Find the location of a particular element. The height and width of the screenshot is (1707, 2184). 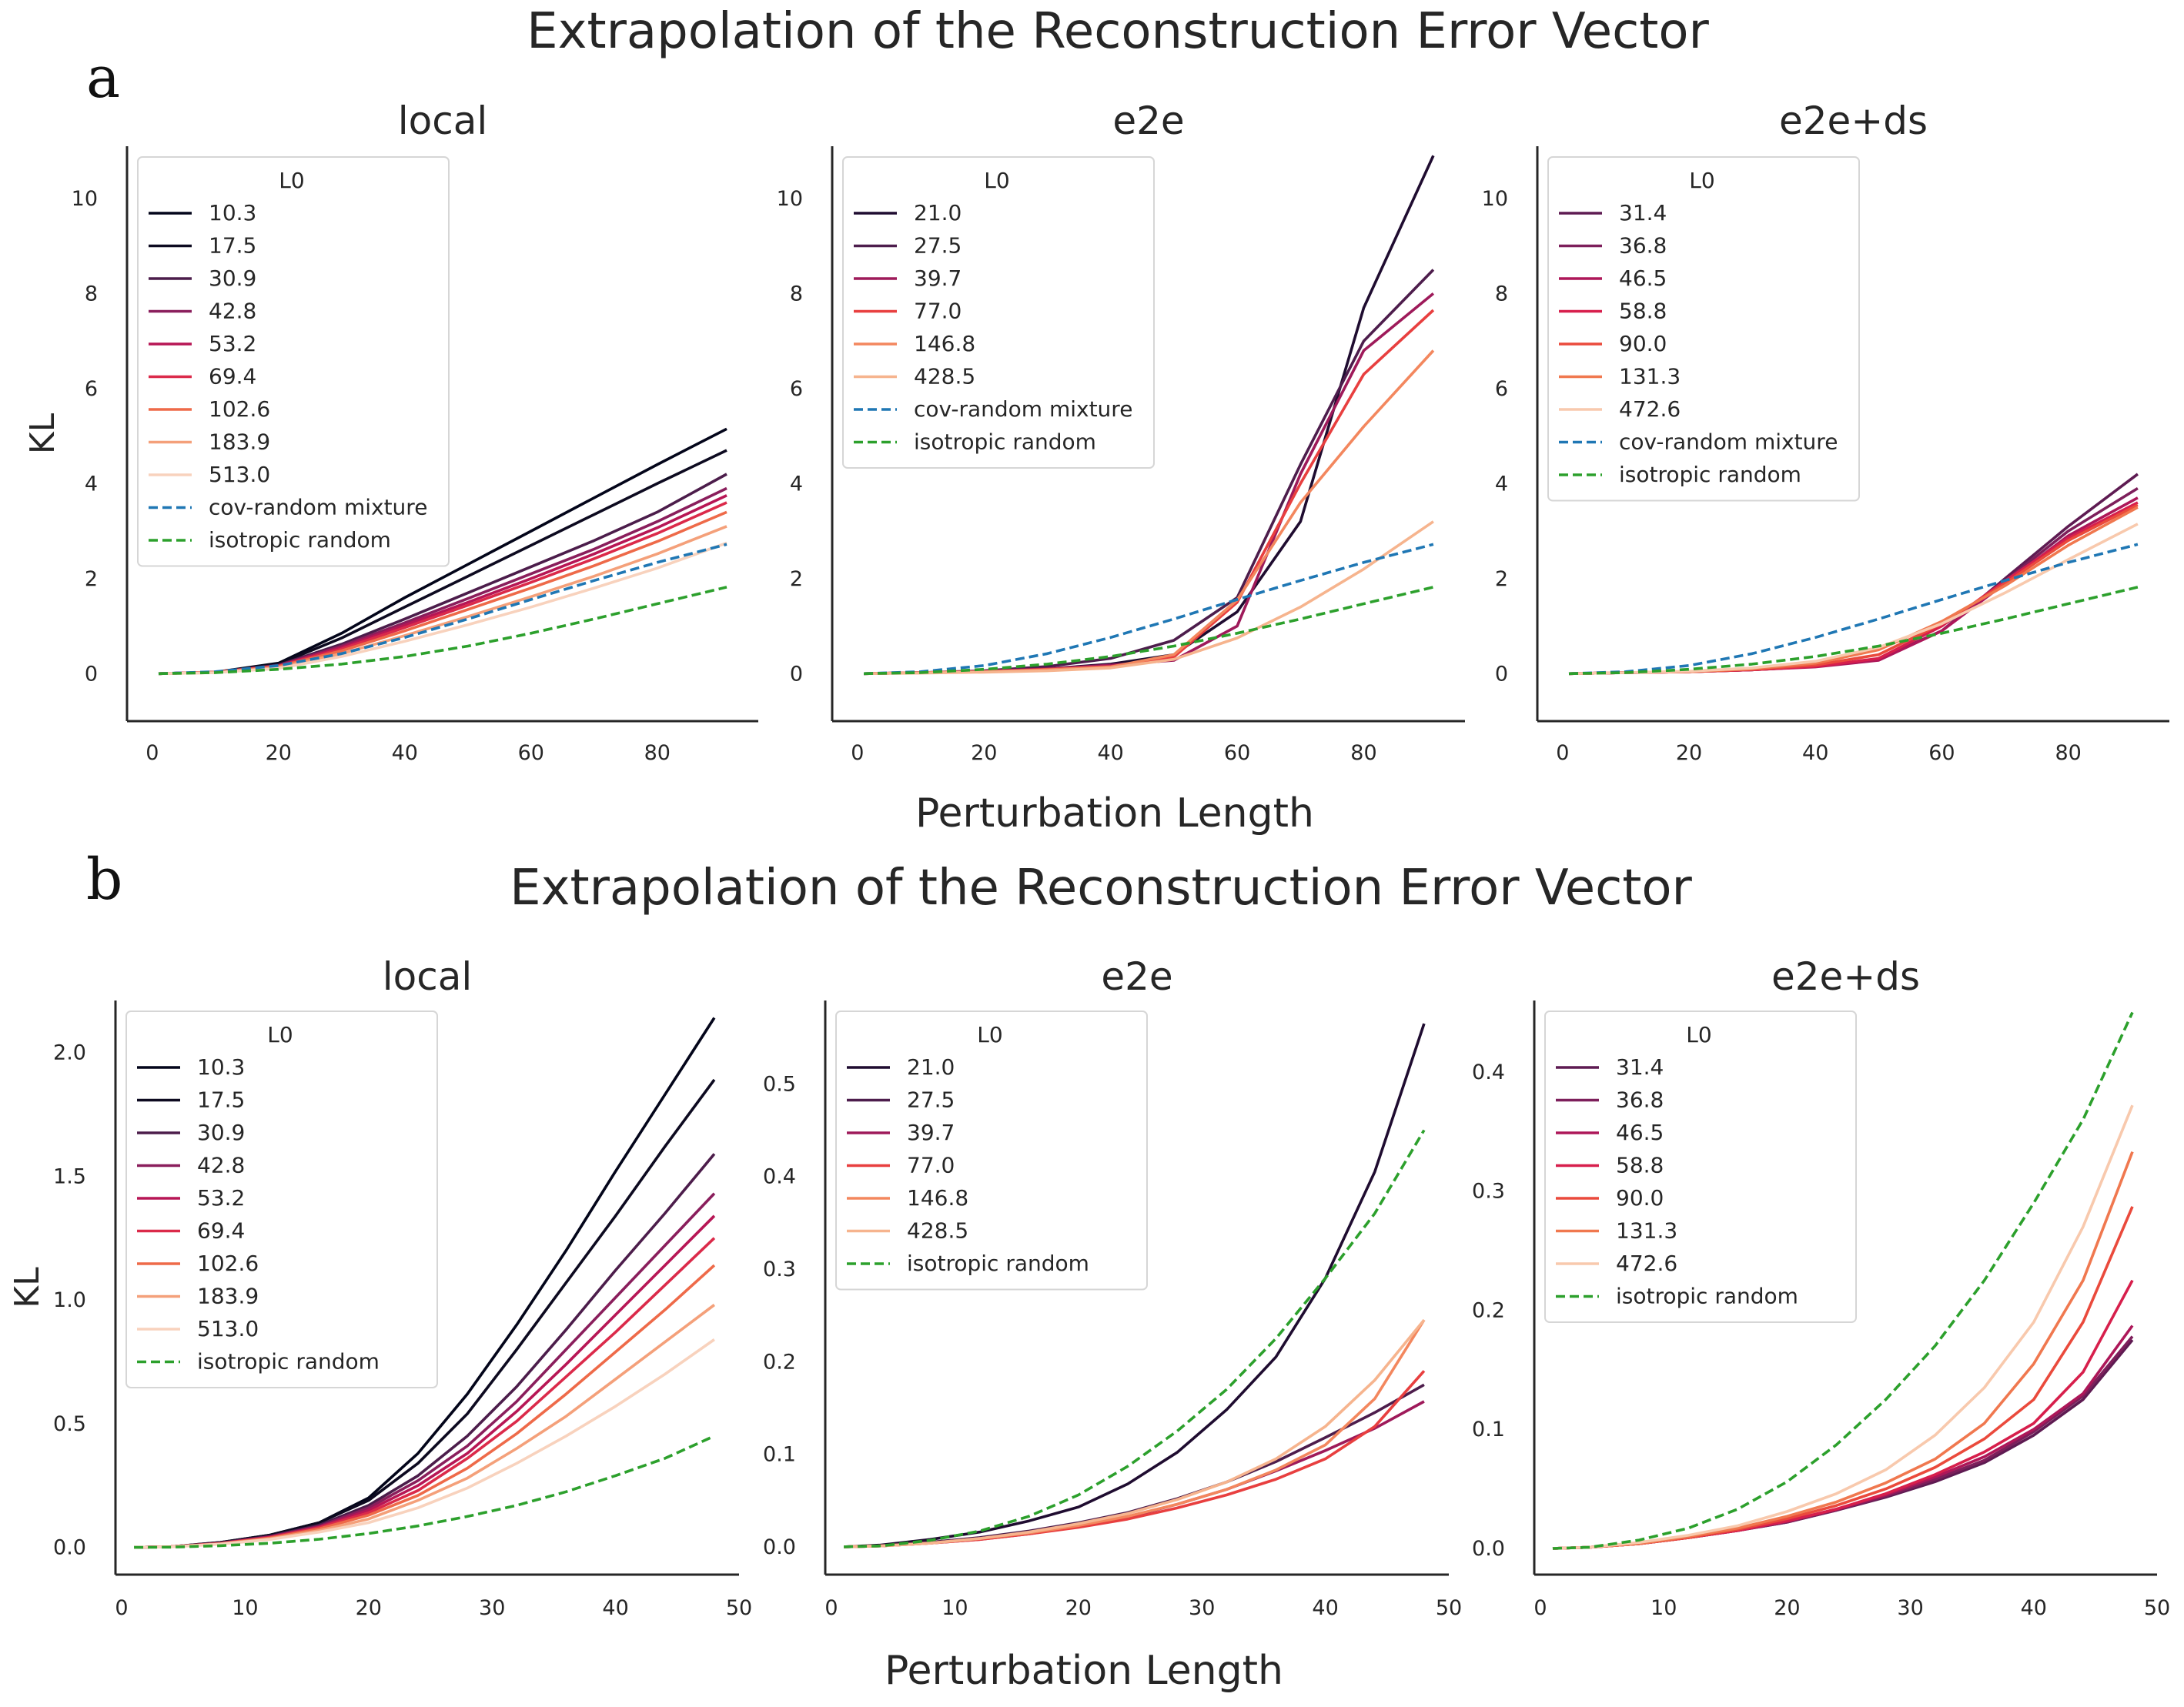

panel-0-0-ylabel: KL is located at coordinates (43, 433).